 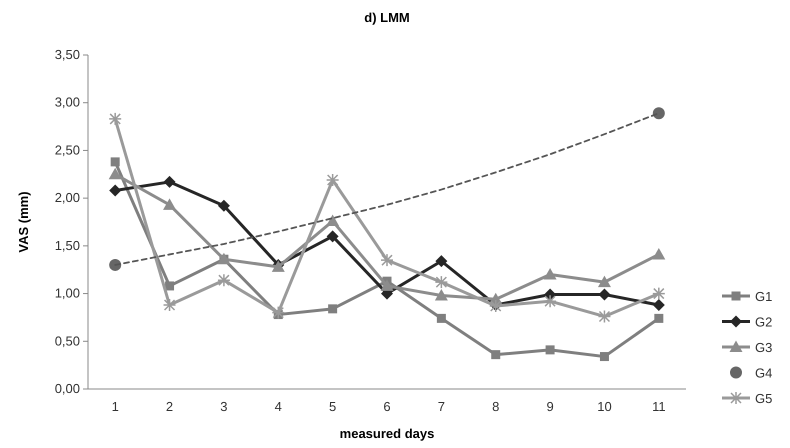 I want to click on x-tick-label: 1, so click(x=115, y=406).